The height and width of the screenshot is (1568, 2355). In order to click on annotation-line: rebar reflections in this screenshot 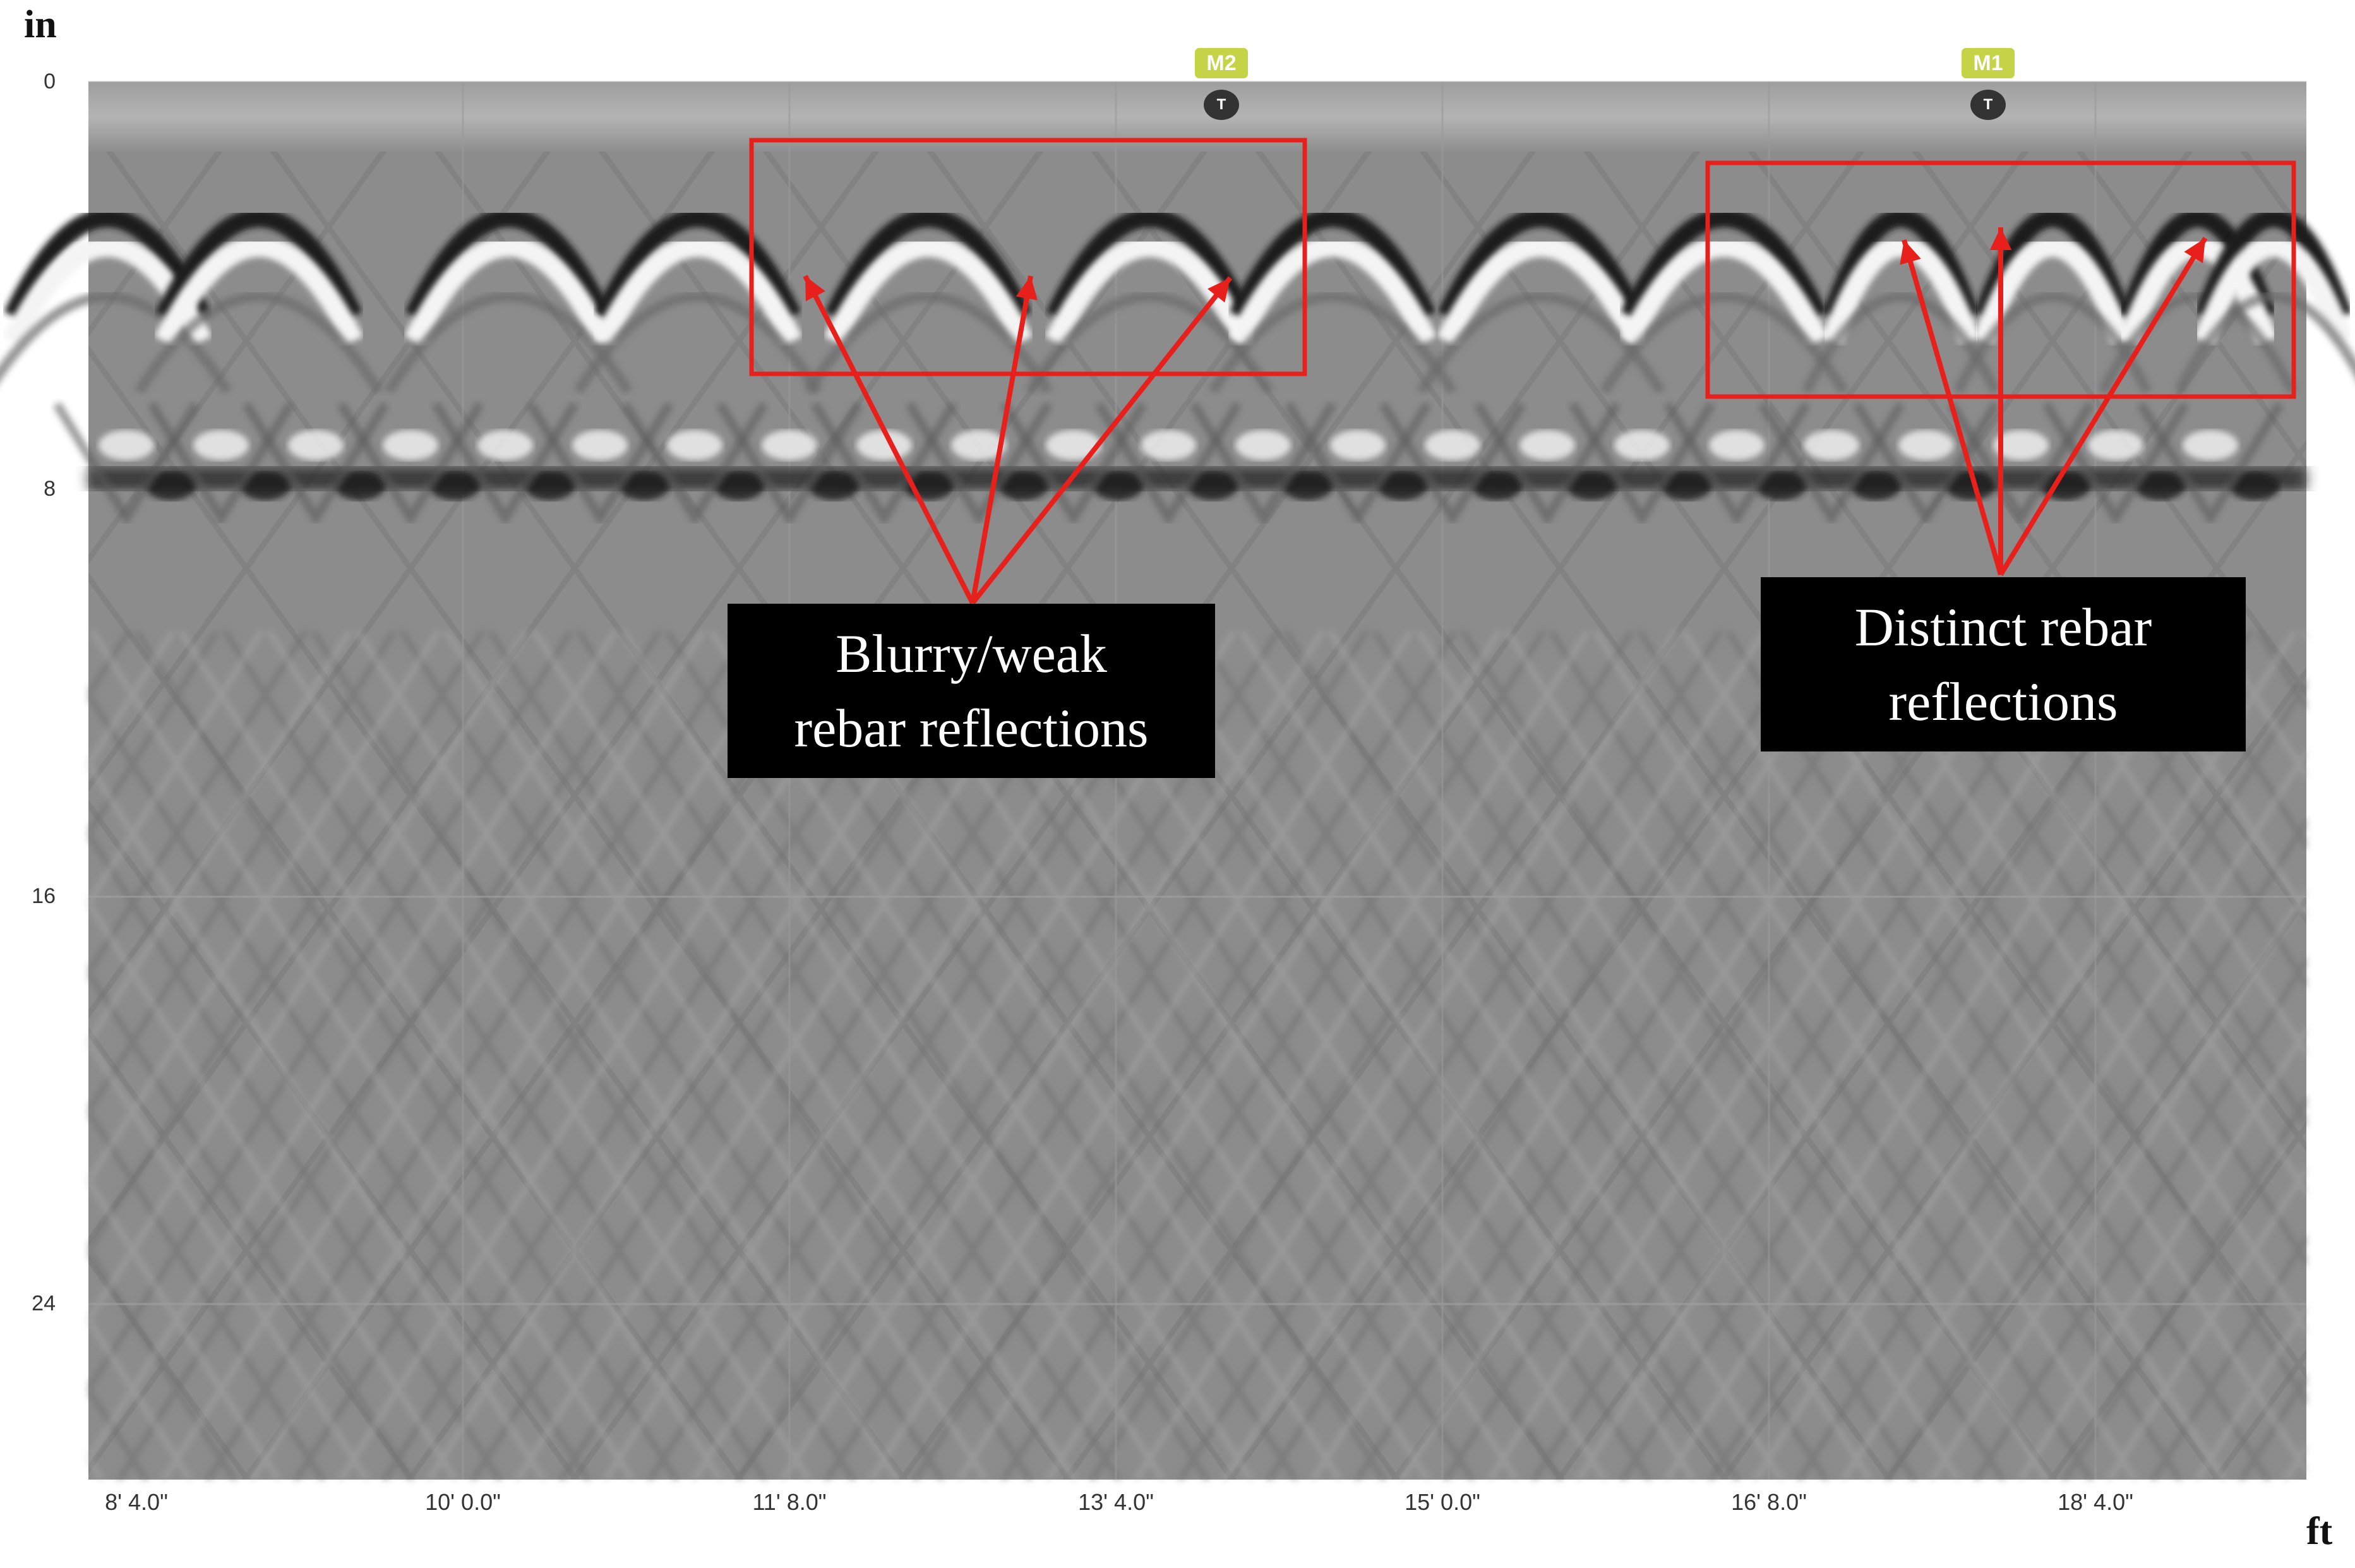, I will do `click(971, 728)`.